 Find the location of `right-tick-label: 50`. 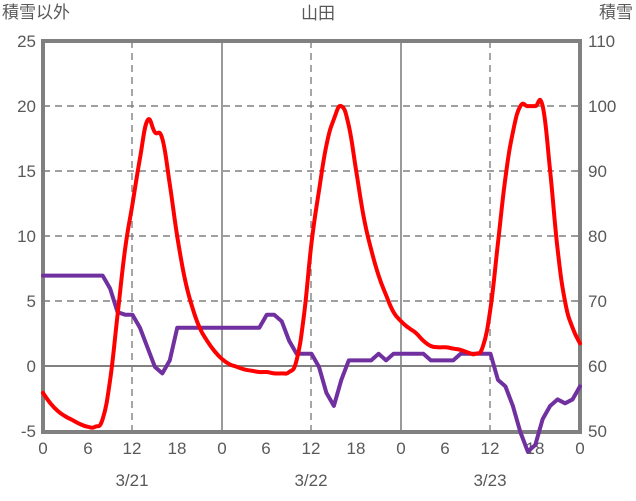

right-tick-label: 50 is located at coordinates (597, 431).